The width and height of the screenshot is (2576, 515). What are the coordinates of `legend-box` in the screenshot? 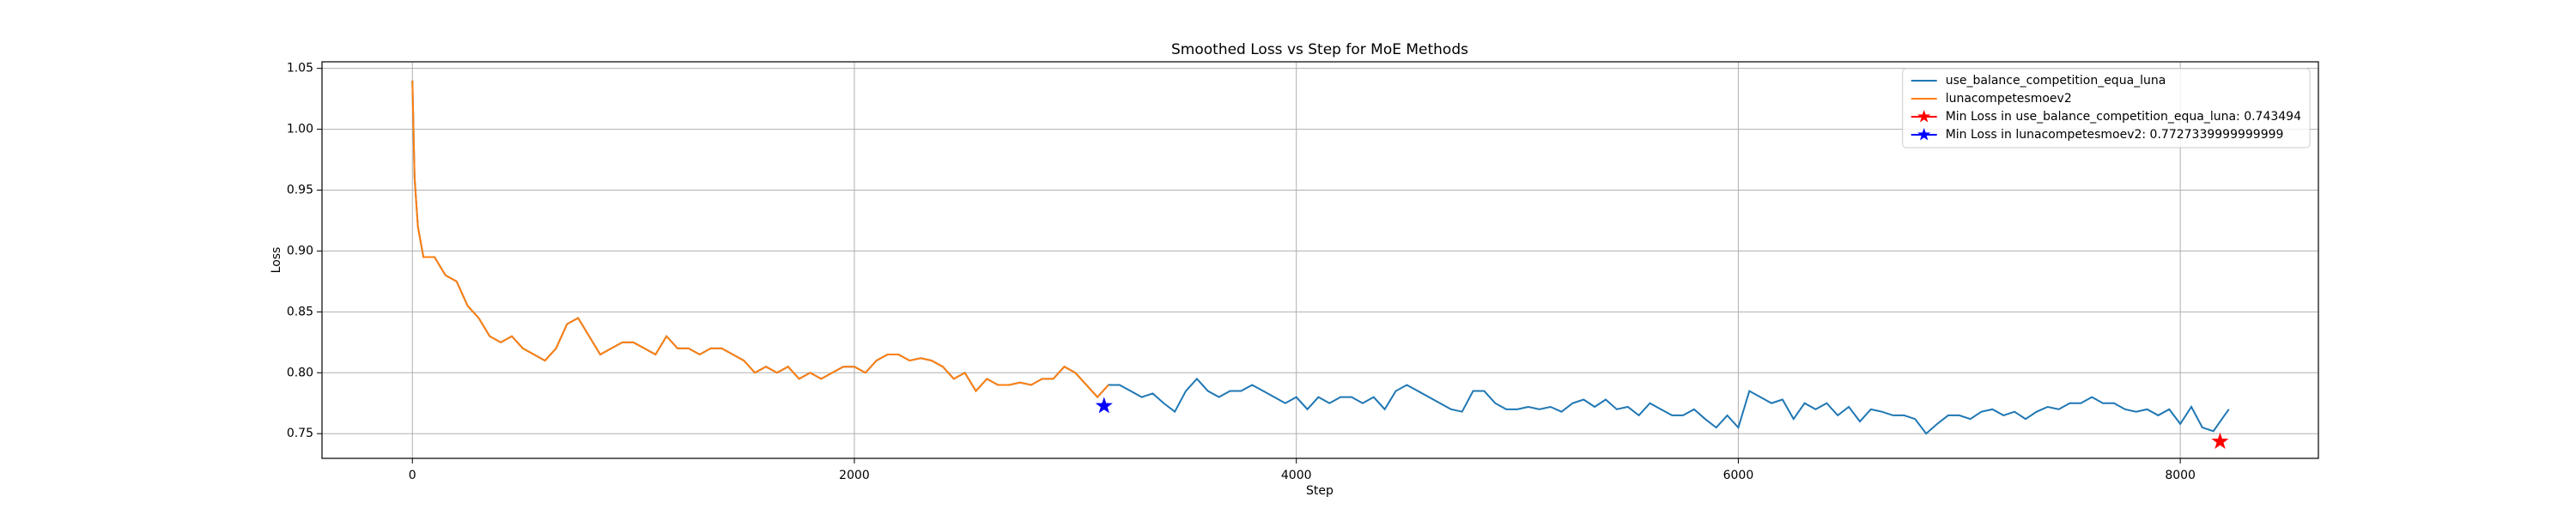 It's located at (2106, 108).